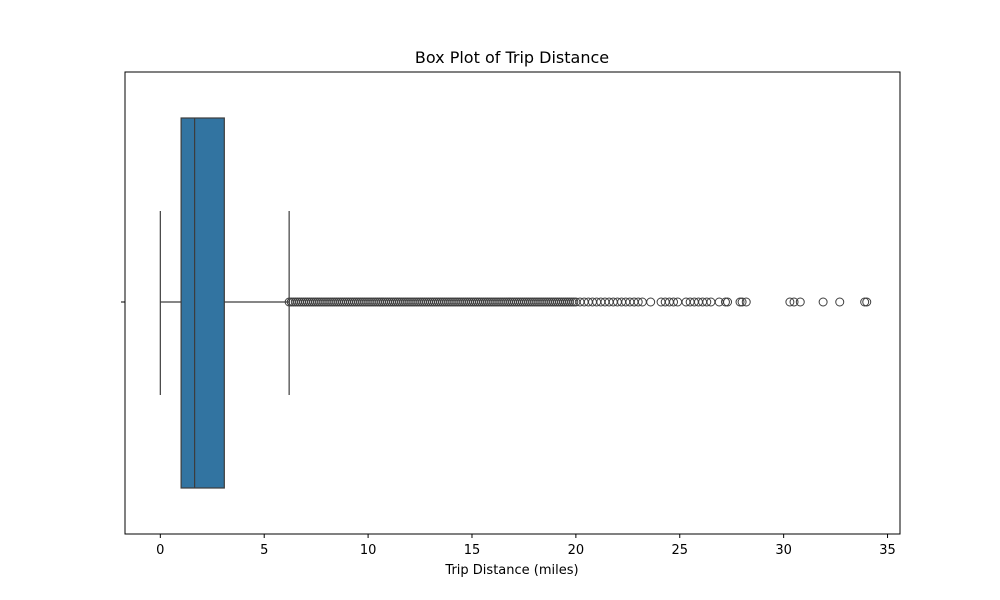  I want to click on x-tick-label: 15, so click(472, 550).